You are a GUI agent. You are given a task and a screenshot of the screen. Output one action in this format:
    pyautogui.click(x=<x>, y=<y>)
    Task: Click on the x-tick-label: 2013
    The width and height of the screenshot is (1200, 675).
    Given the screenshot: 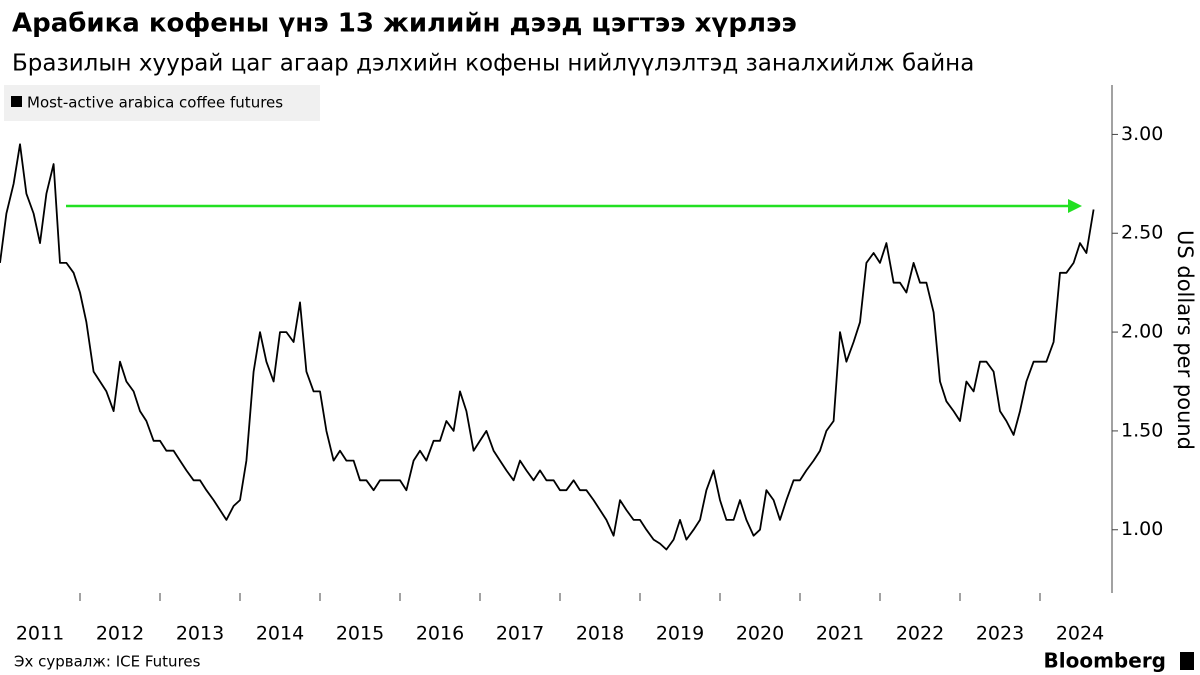 What is the action you would take?
    pyautogui.click(x=200, y=634)
    